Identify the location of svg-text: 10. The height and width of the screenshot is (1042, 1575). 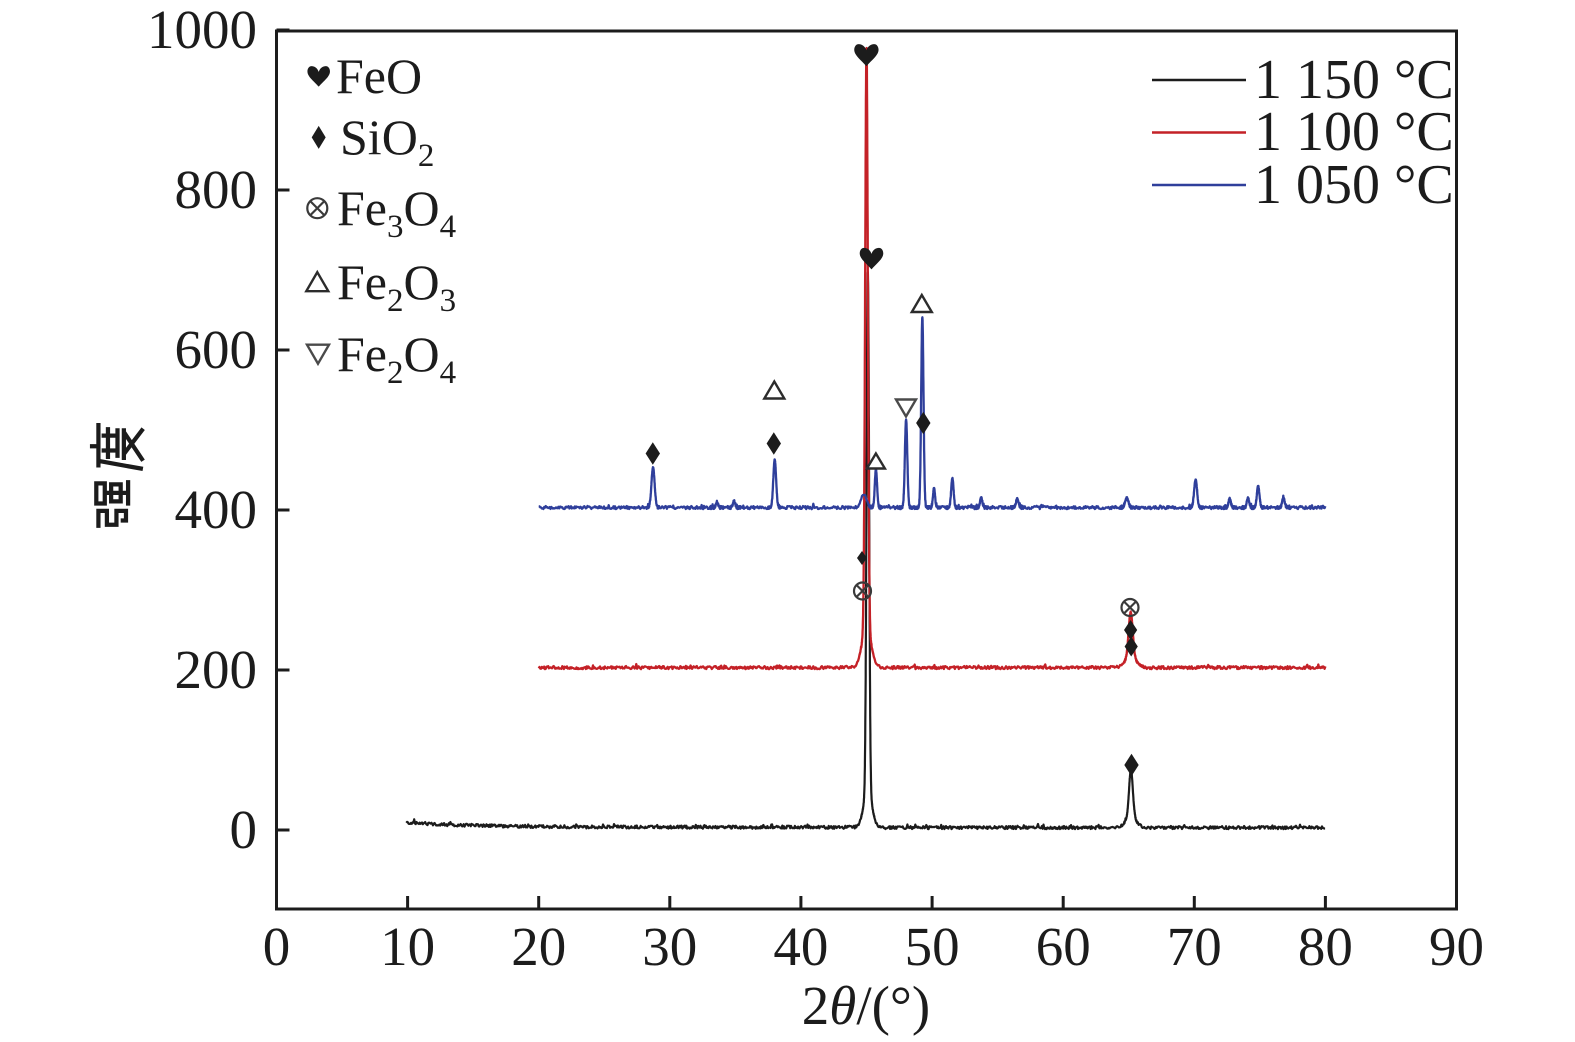
(407, 946).